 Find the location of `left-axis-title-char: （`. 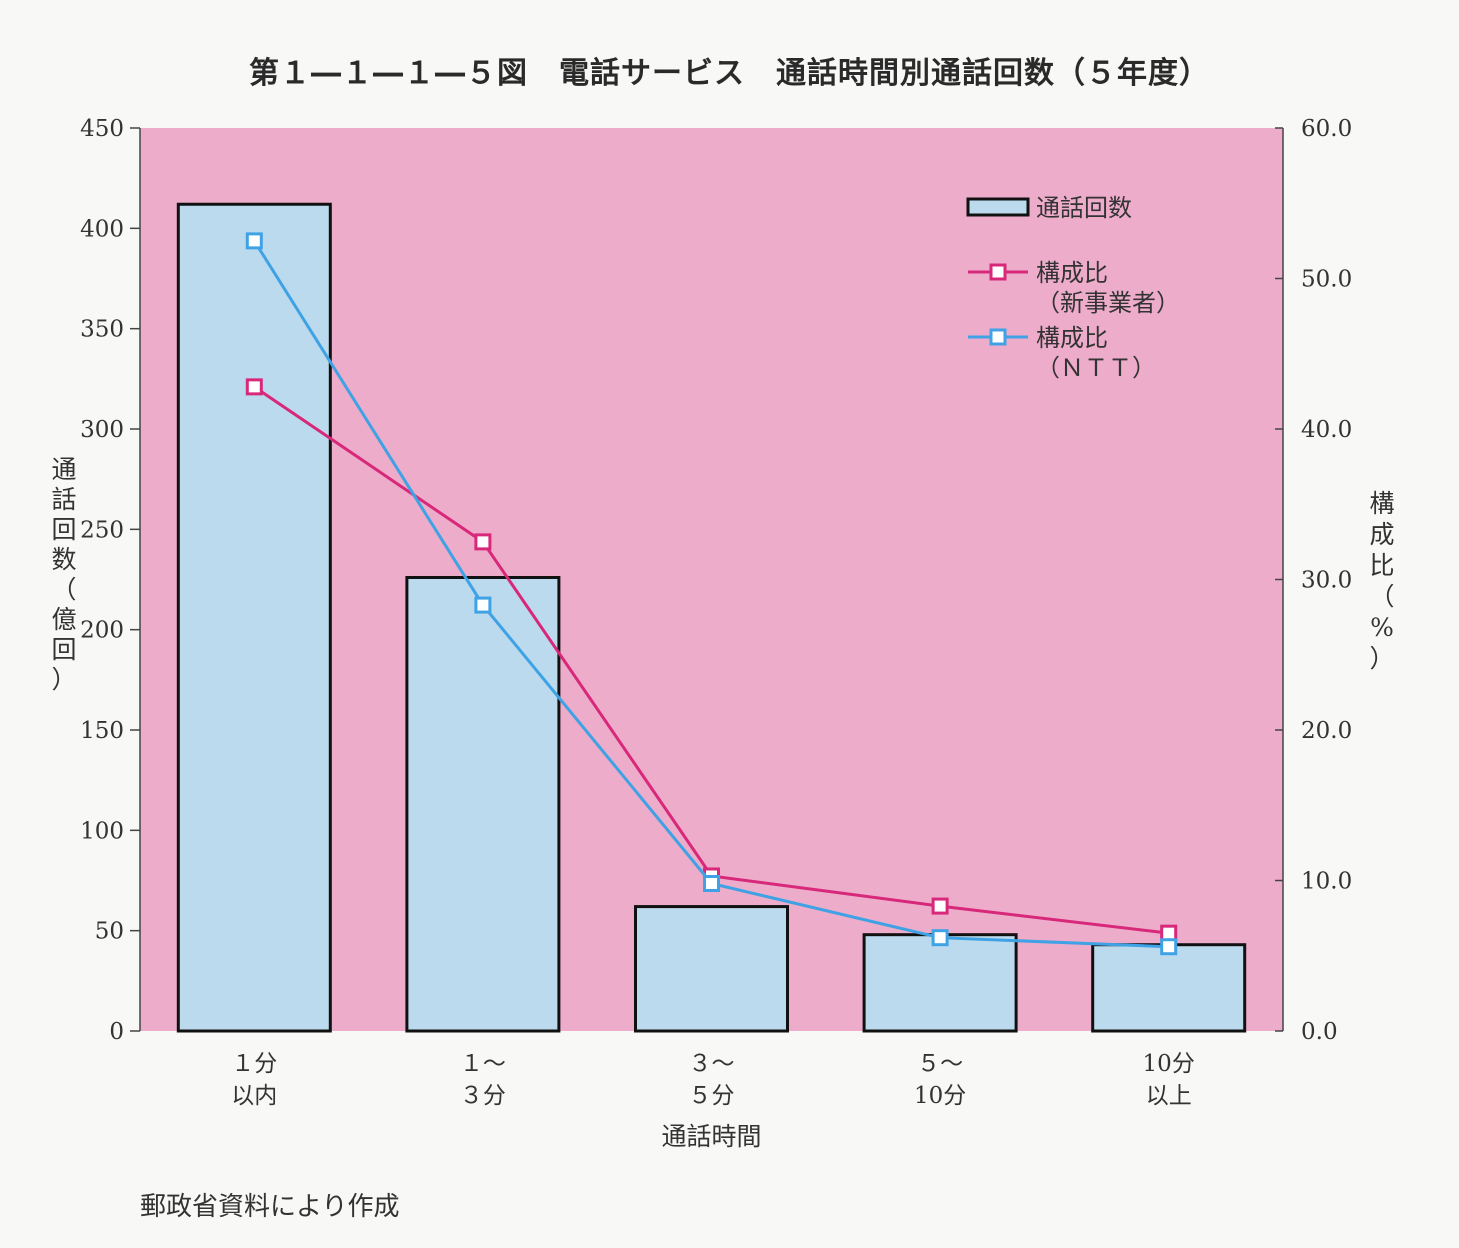

left-axis-title-char: （ is located at coordinates (63, 589).